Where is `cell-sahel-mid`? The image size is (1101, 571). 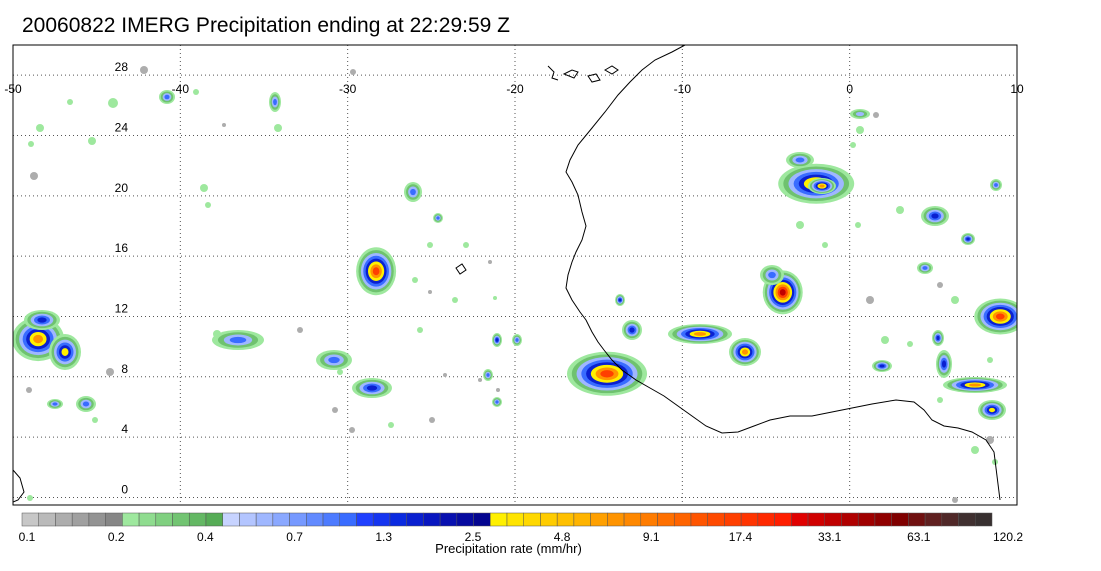
cell-sahel-mid is located at coordinates (745, 352).